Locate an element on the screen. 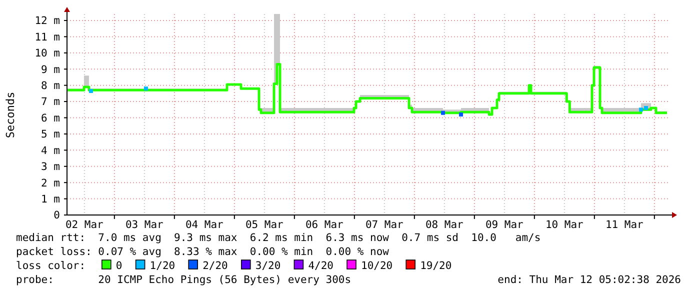 This screenshot has width=697, height=297. text: end: Thu Mar 12 05:02:38 2026 is located at coordinates (589, 280).